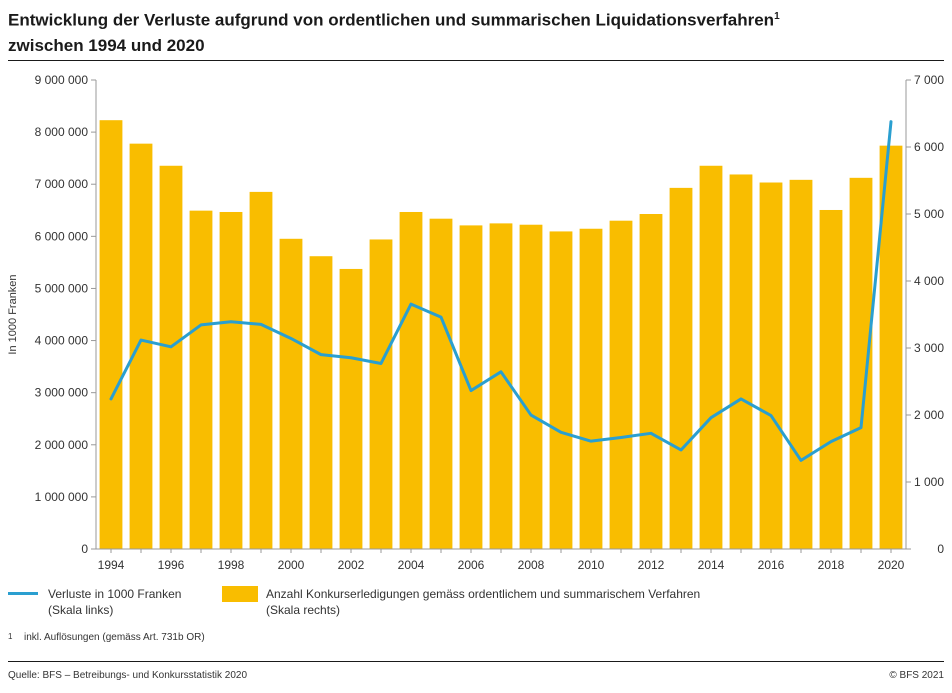  What do you see at coordinates (291, 565) in the screenshot?
I see `x-tick-label: 2000` at bounding box center [291, 565].